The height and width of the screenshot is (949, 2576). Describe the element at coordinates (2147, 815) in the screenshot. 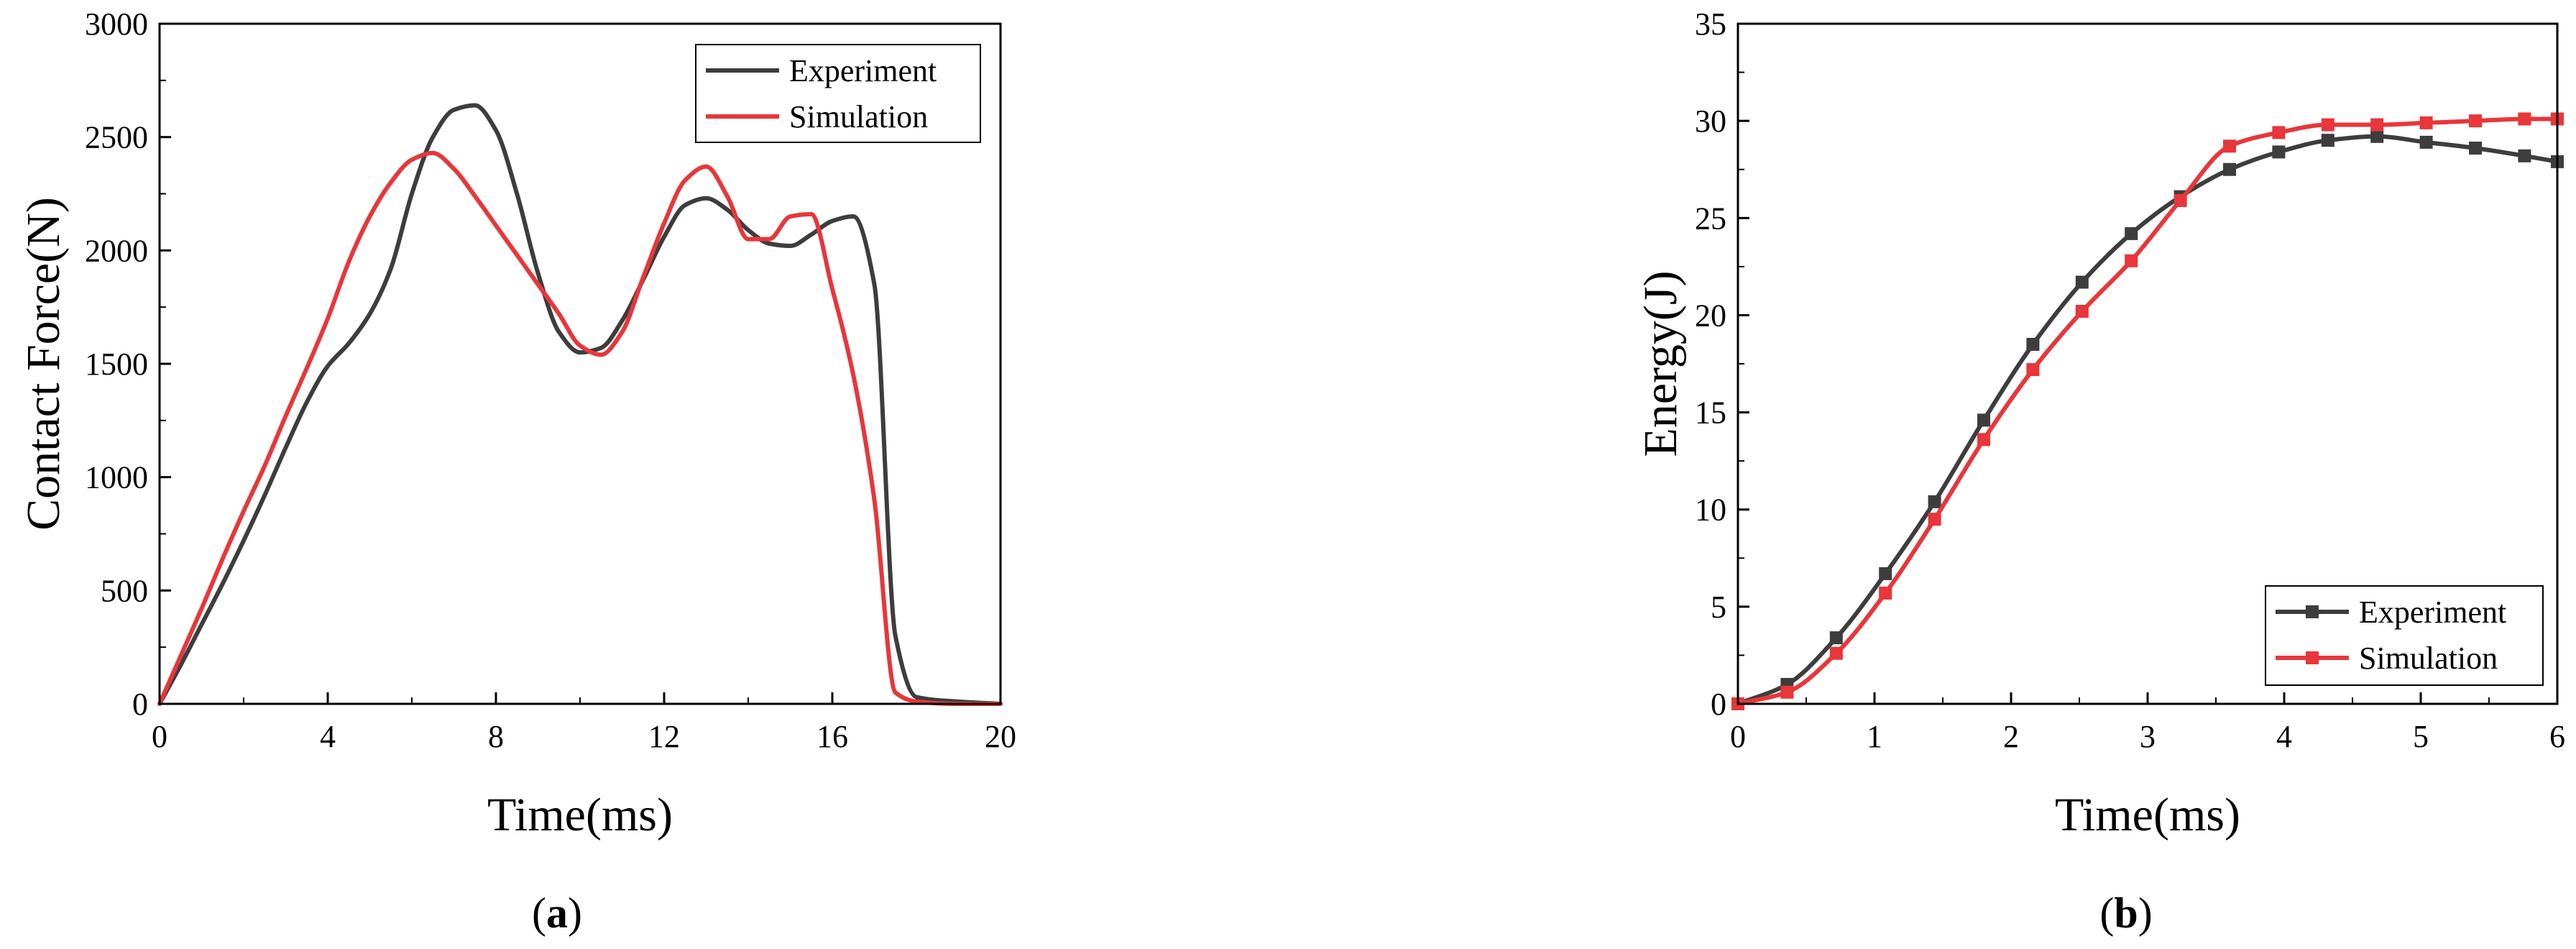

I see `panel-b-x-axis-title: Time(ms)` at that location.